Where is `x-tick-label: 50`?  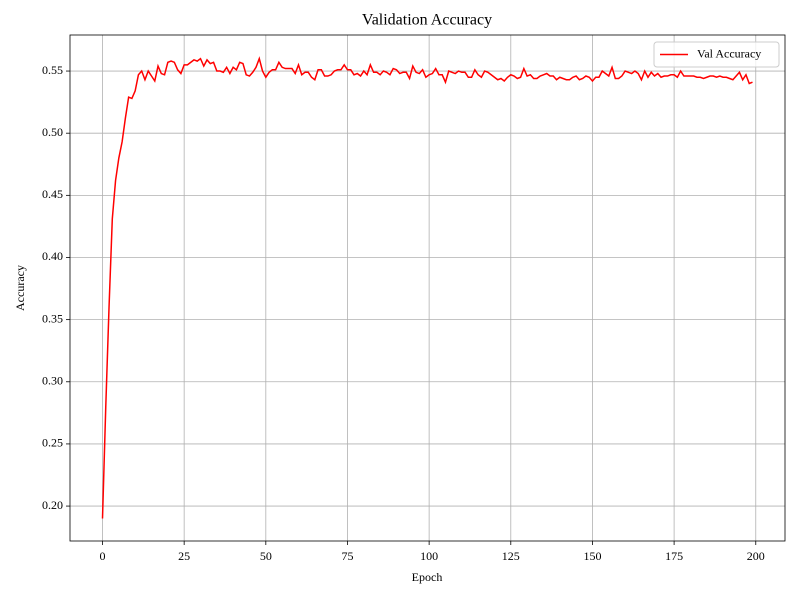
x-tick-label: 50 is located at coordinates (266, 556).